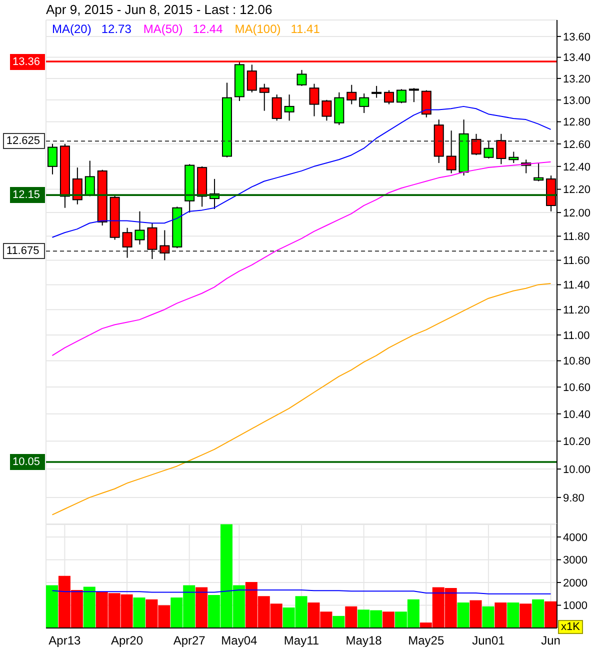 Image resolution: width=605 pixels, height=650 pixels. I want to click on y-tick-label: 10.80, so click(577, 362).